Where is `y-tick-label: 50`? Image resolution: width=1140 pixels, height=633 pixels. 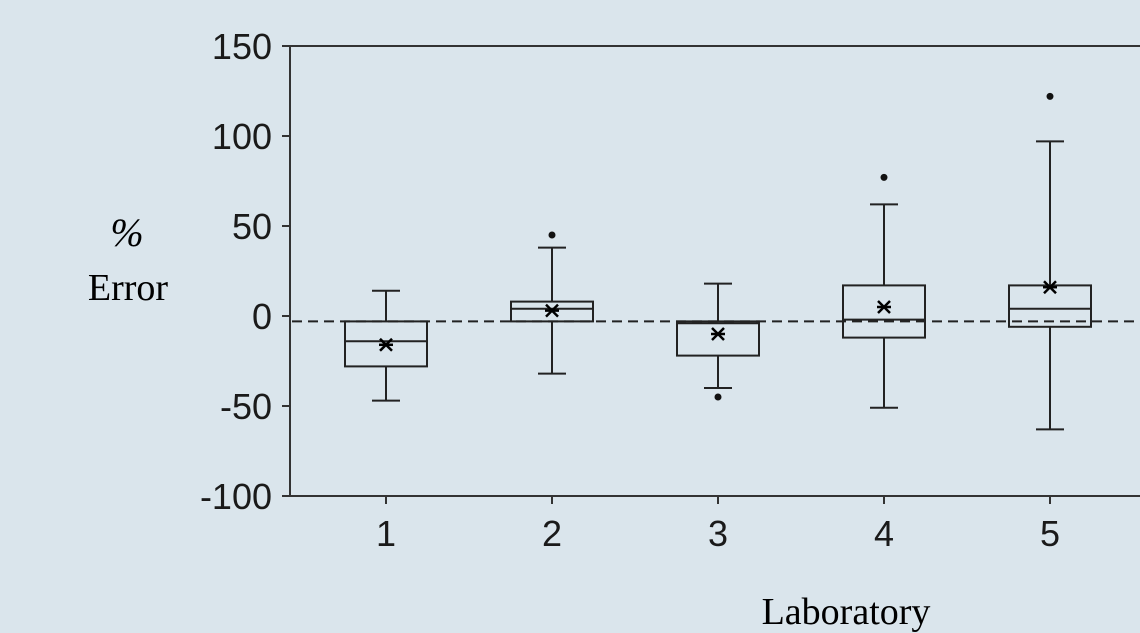
y-tick-label: 50 is located at coordinates (252, 226).